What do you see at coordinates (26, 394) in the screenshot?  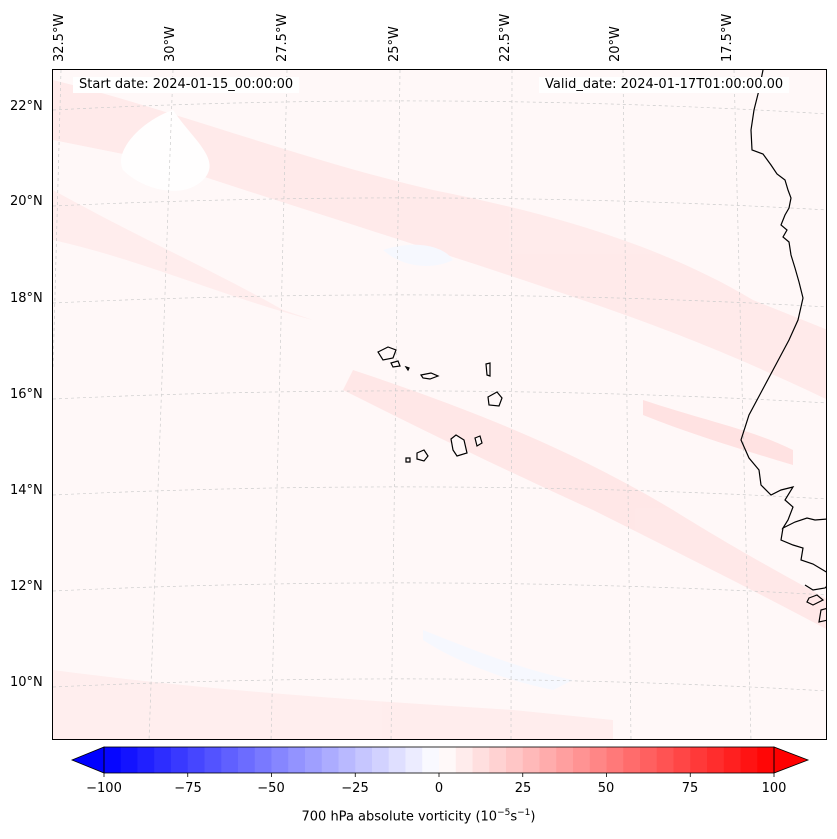 I see `lat-label-16n: 16°N` at bounding box center [26, 394].